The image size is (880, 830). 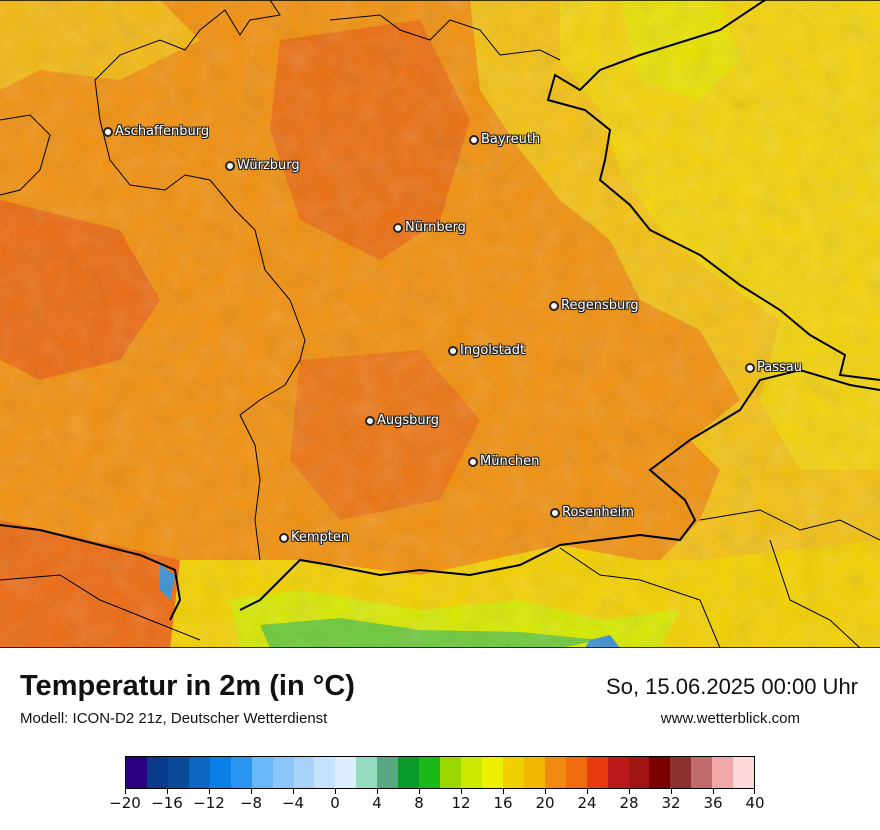 What do you see at coordinates (493, 351) in the screenshot?
I see `city-label: Ingolstadt` at bounding box center [493, 351].